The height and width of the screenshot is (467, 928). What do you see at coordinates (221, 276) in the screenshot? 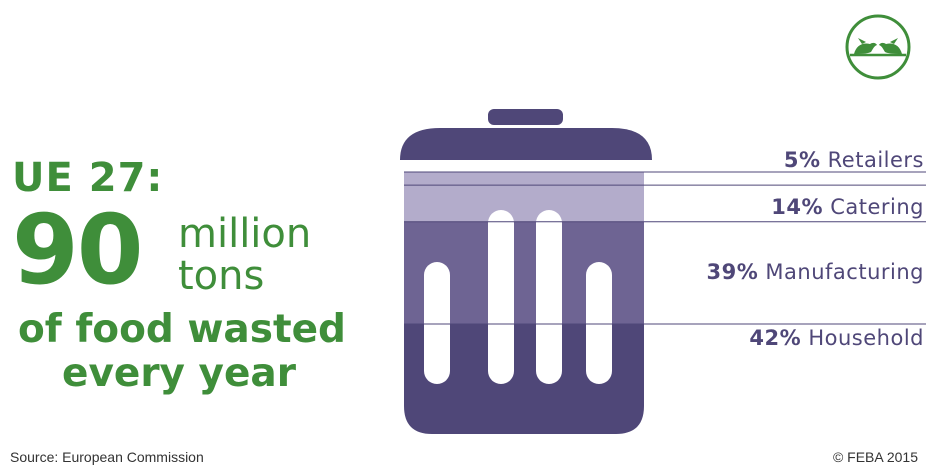
I see `unit-tons: tons` at bounding box center [221, 276].